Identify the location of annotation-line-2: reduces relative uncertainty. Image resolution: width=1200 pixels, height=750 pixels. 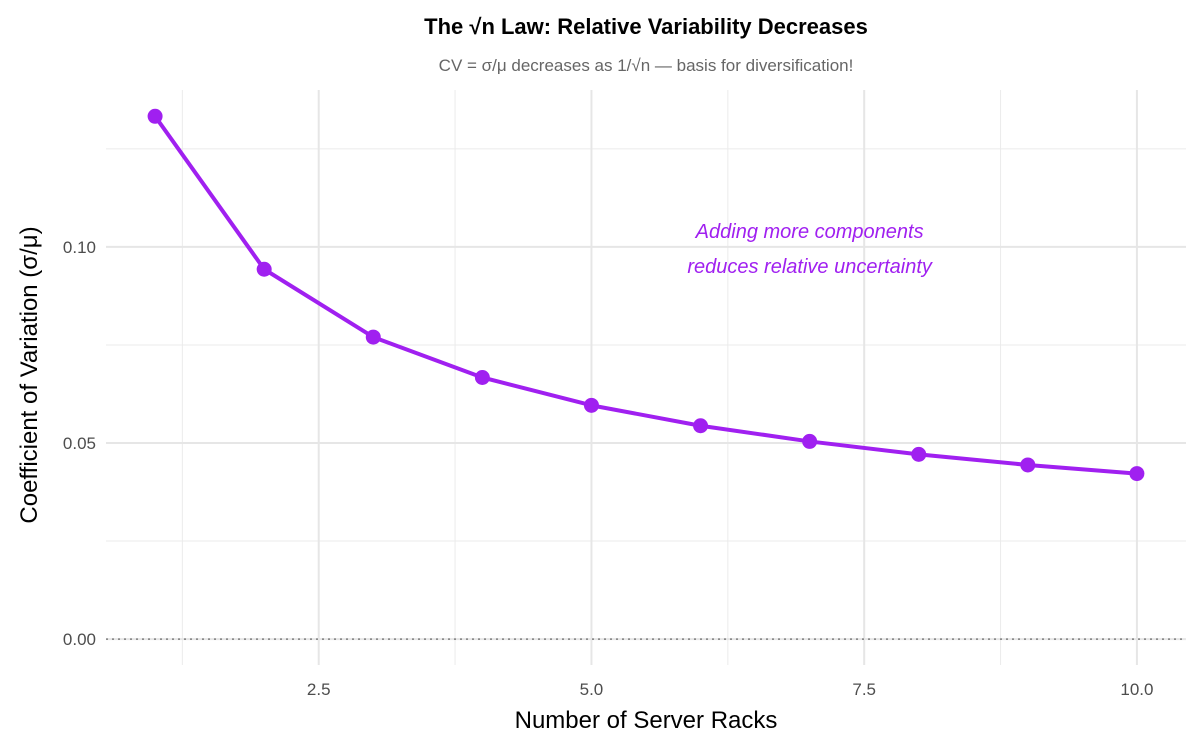
(810, 267).